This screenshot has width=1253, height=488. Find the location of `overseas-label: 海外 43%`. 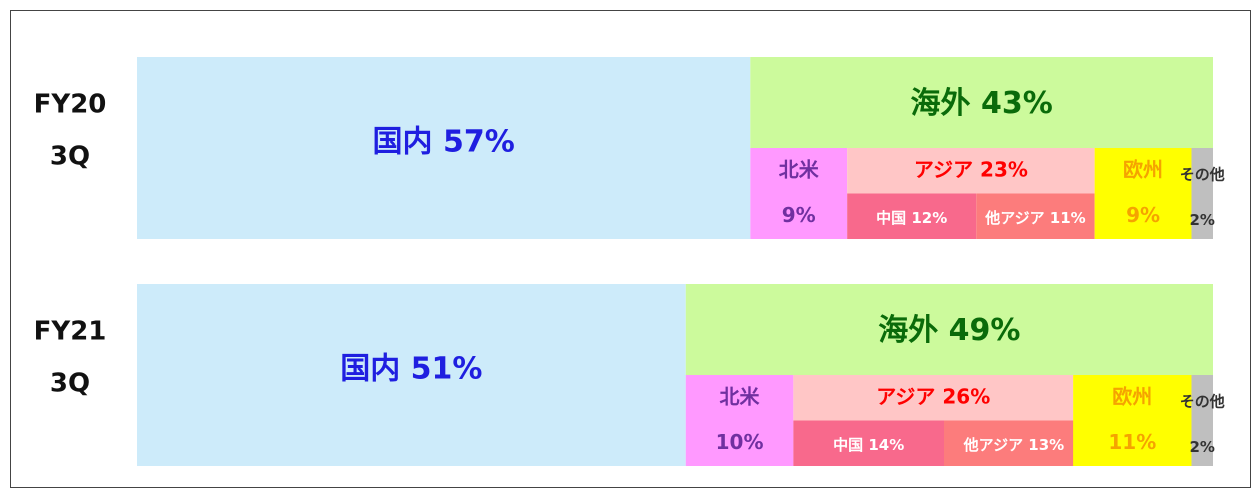

overseas-label: 海外 43% is located at coordinates (982, 103).